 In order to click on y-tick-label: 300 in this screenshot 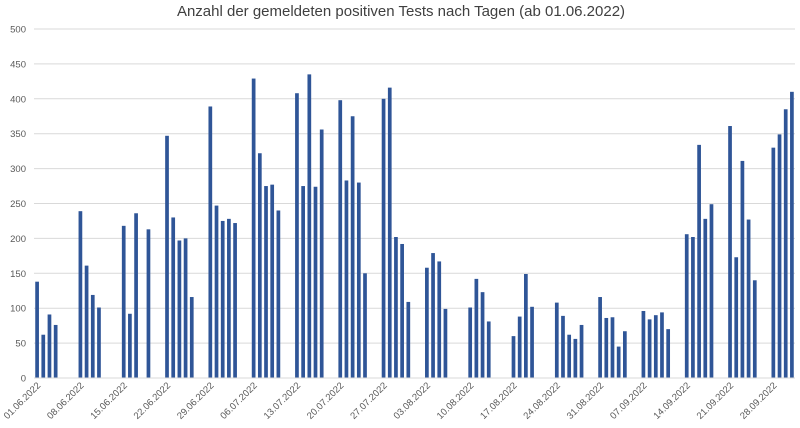, I will do `click(18, 169)`.